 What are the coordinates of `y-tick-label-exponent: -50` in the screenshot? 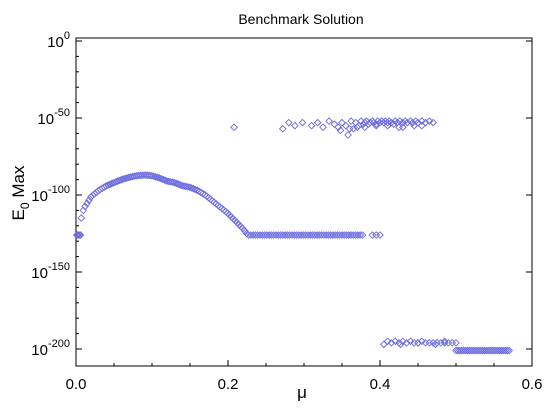 It's located at (62, 113).